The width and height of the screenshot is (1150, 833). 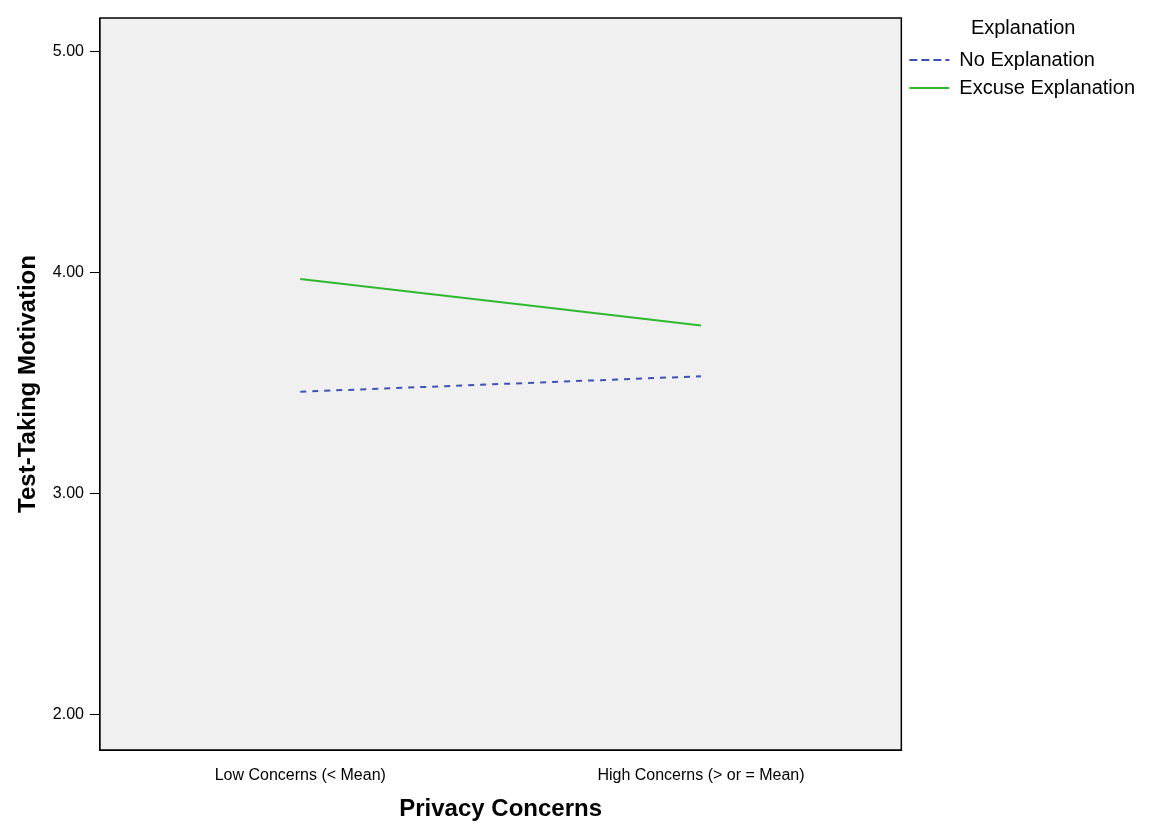 I want to click on legend-title: Explanation, so click(x=1023, y=26).